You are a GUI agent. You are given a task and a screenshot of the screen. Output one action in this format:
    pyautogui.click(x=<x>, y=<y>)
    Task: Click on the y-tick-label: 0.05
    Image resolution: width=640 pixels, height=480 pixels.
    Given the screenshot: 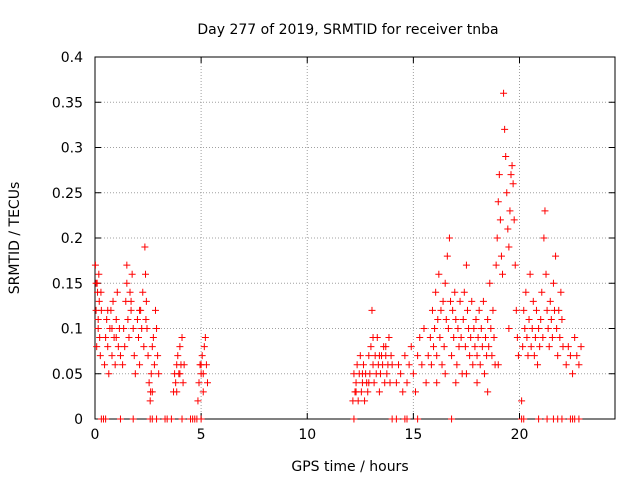 What is the action you would take?
    pyautogui.click(x=67, y=375)
    